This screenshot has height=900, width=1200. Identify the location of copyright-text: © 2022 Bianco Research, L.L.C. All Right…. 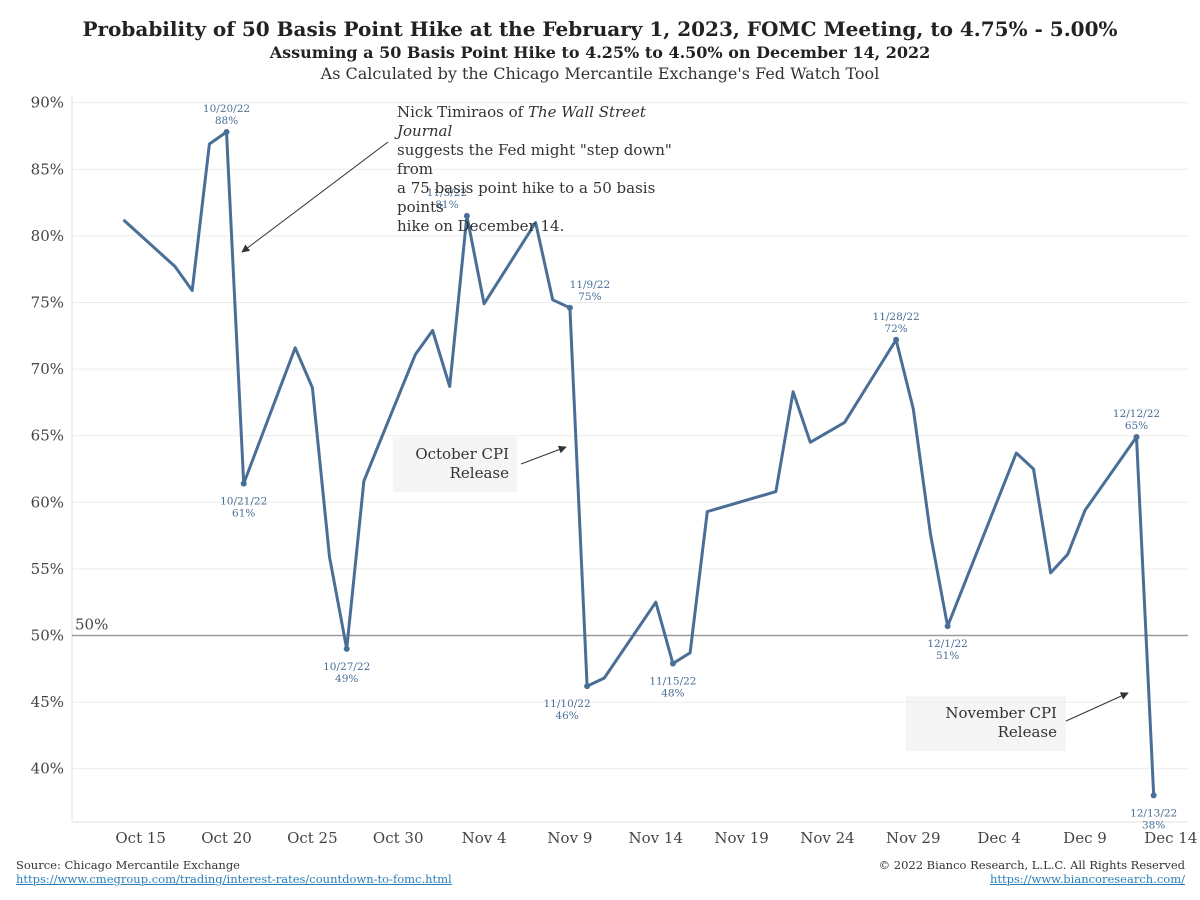
(1031, 865).